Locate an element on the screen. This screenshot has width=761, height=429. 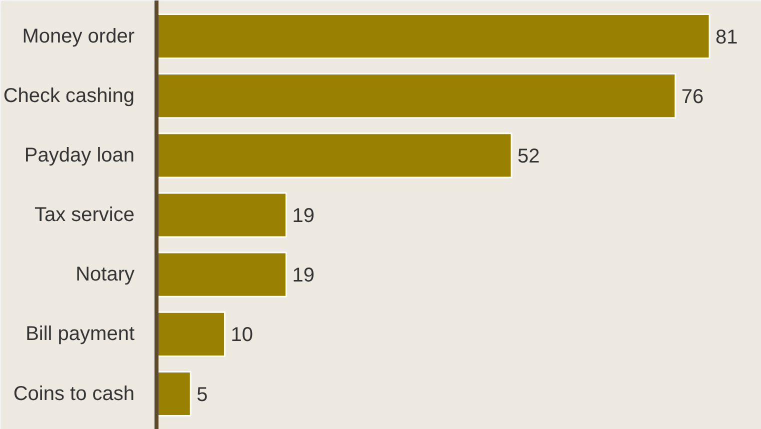
data-label: 81 is located at coordinates (727, 37).